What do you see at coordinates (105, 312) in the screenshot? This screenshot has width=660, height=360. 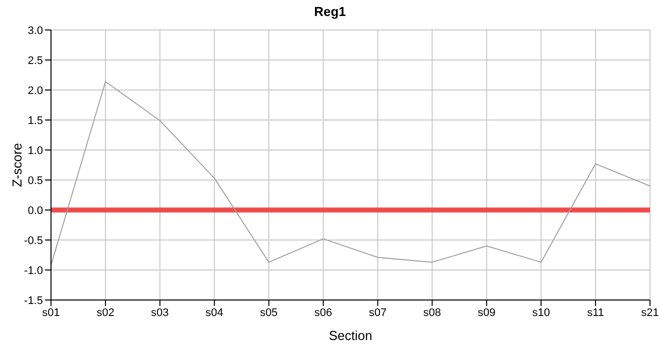 I see `x-tick-label: s02` at bounding box center [105, 312].